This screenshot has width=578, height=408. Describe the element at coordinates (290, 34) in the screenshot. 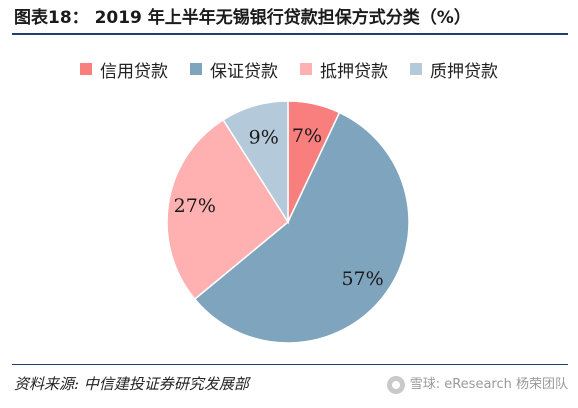

I see `title-divider` at that location.